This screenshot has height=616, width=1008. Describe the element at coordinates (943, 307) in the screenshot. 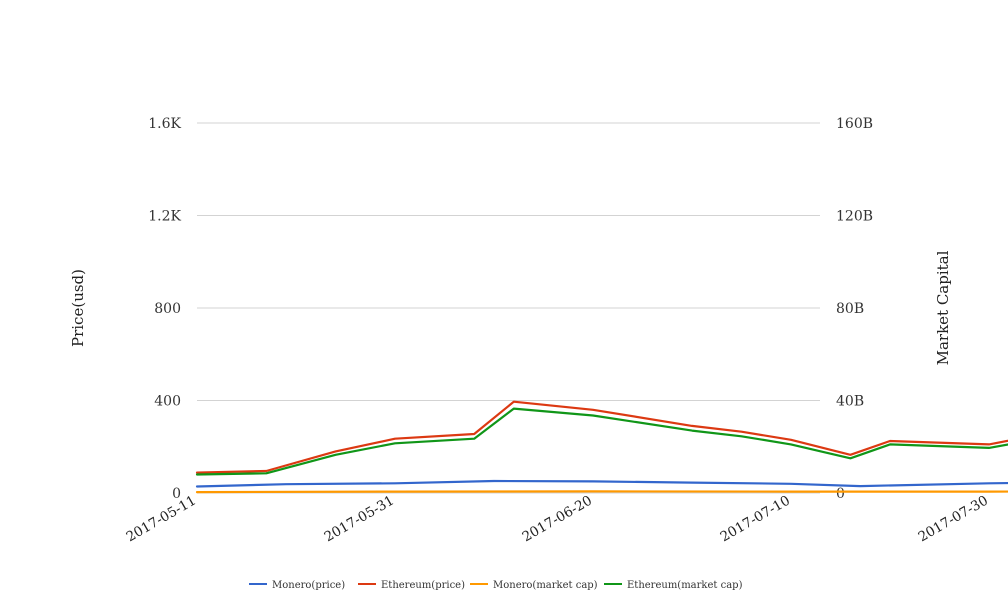

I see `y-axis-title-right: Market Capital` at that location.